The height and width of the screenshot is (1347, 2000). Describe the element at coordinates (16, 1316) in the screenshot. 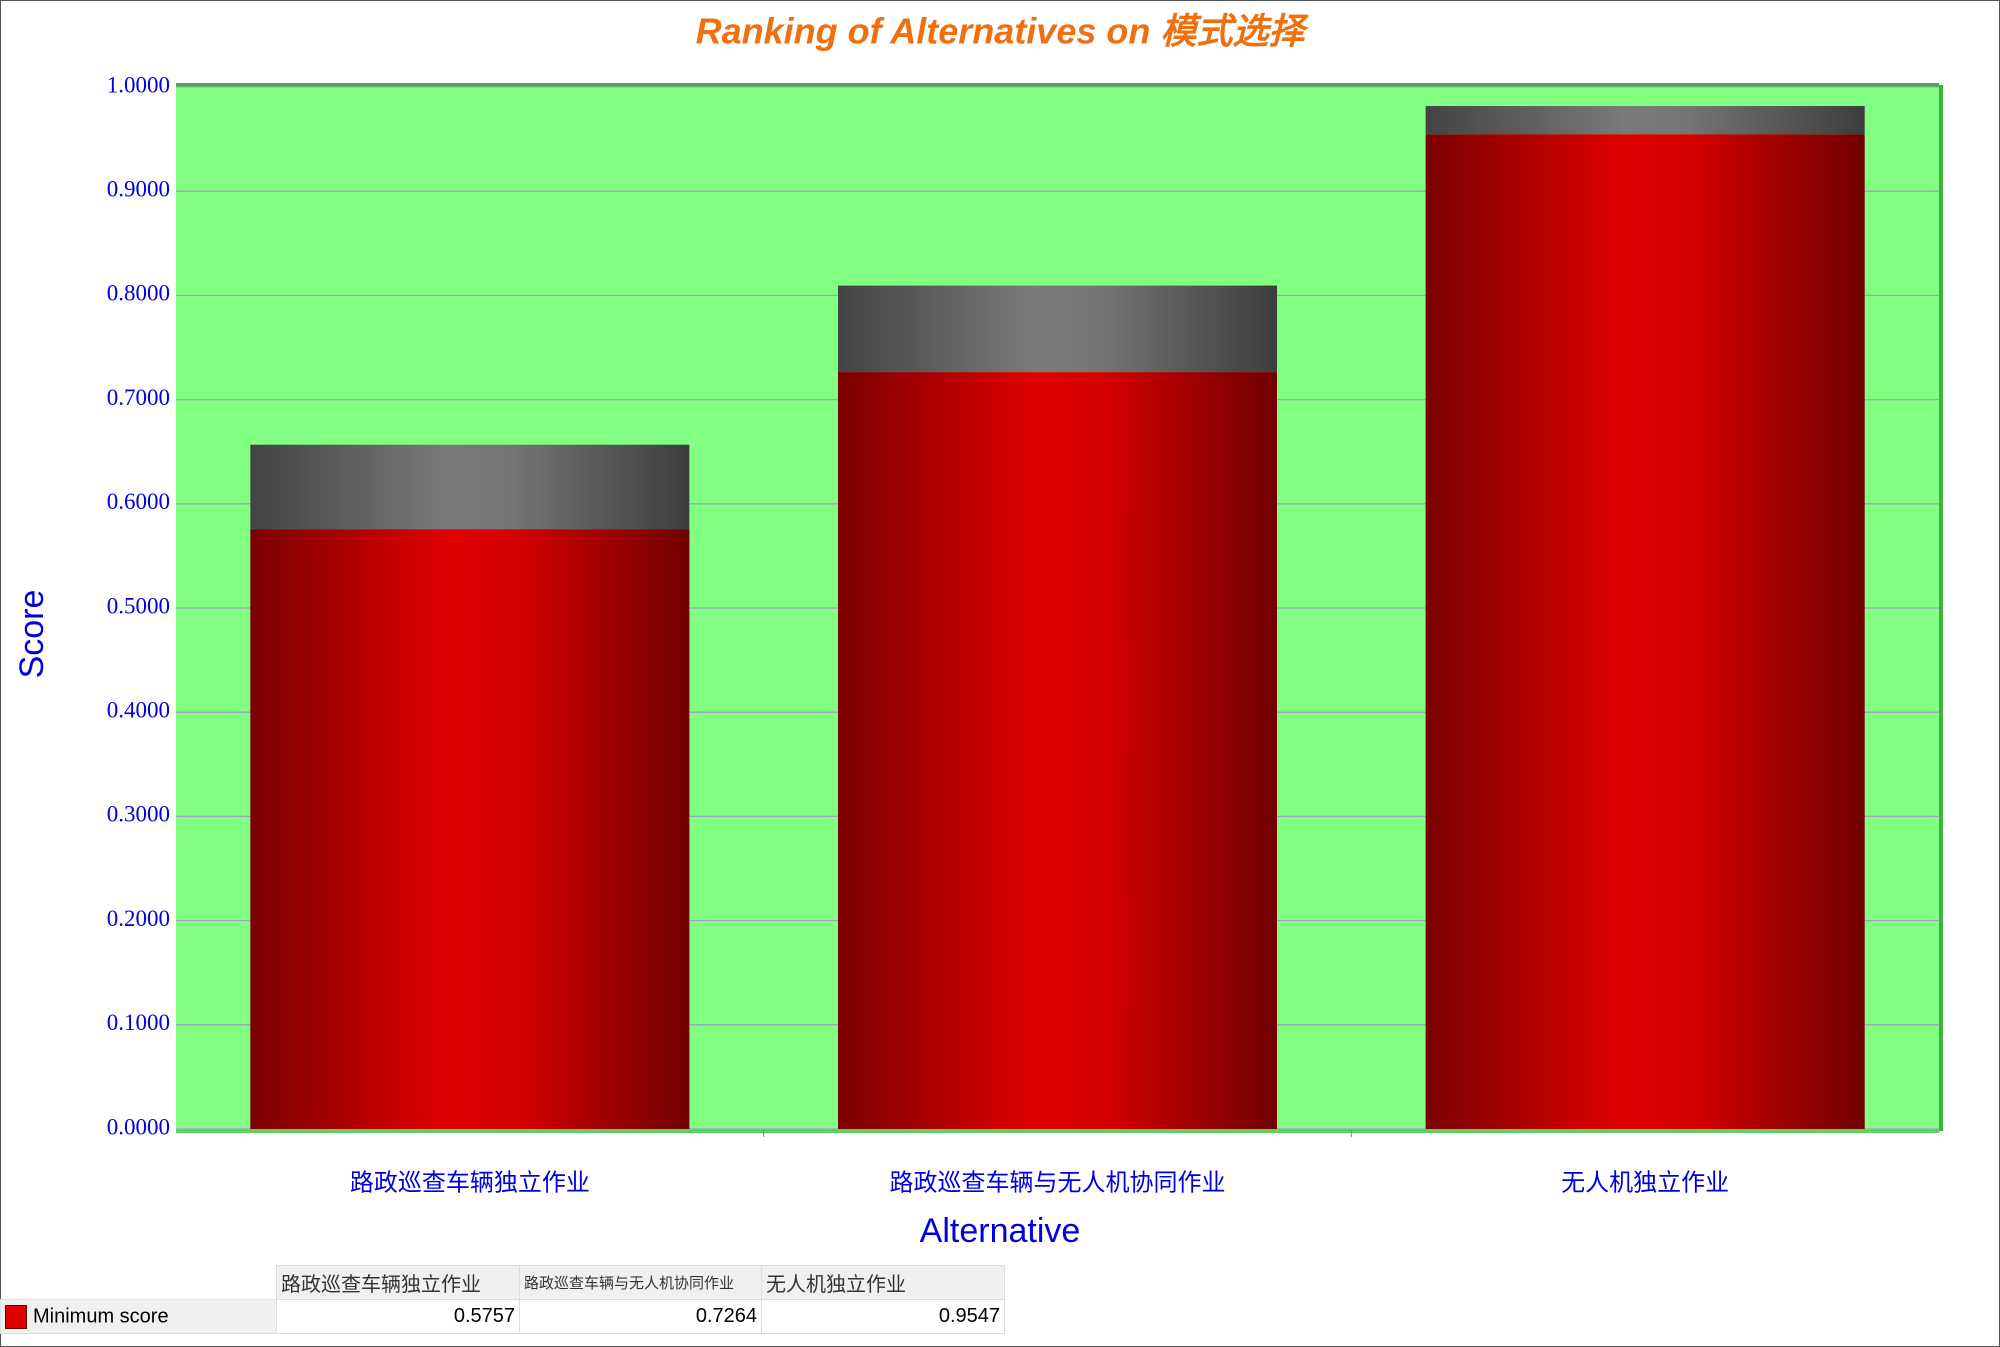

I see `legend-swatch` at that location.